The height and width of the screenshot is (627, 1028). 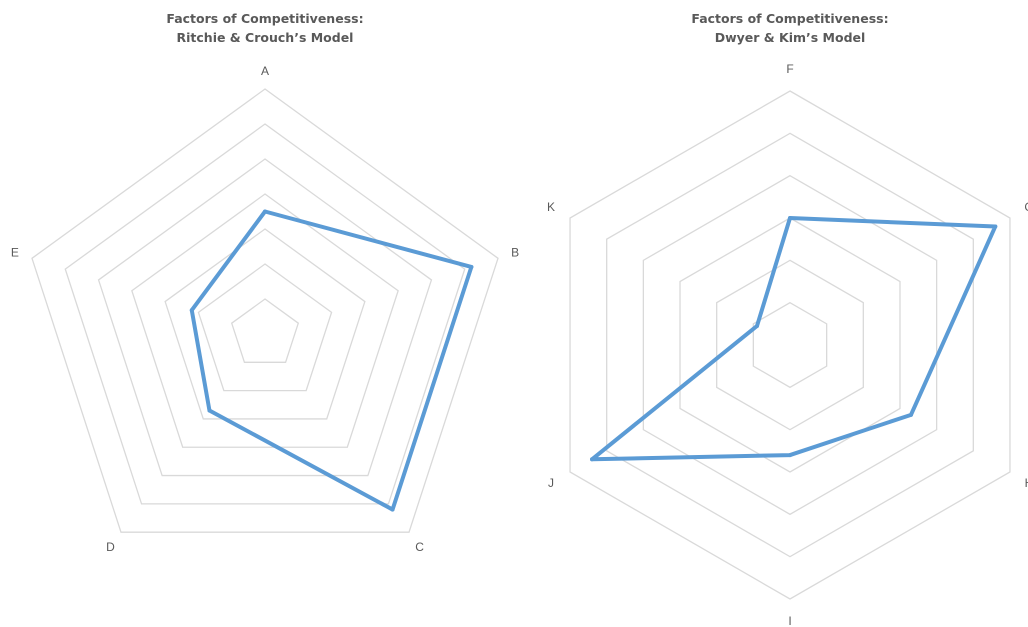 What do you see at coordinates (757, 325) in the screenshot?
I see `data-point-k` at bounding box center [757, 325].